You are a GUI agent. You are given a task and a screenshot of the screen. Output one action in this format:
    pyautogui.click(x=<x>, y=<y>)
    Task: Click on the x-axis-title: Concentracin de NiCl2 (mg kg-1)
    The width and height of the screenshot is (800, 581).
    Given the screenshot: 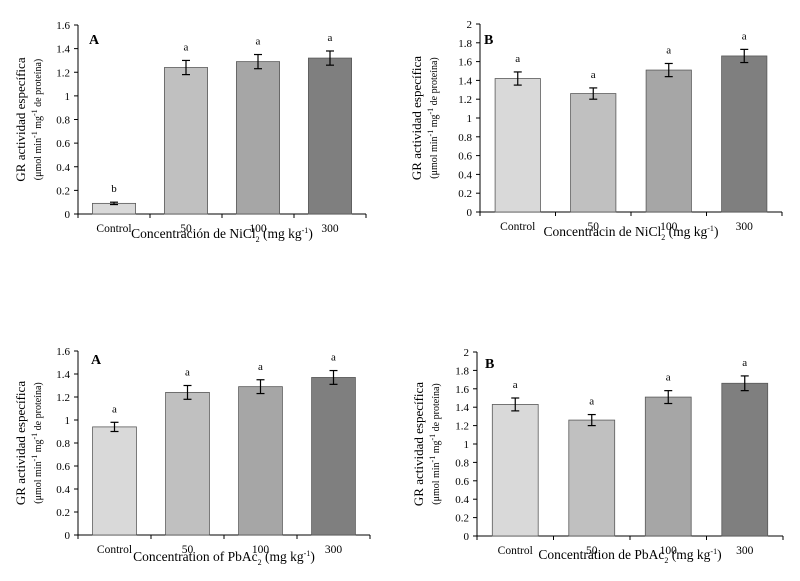 What is the action you would take?
    pyautogui.click(x=631, y=233)
    